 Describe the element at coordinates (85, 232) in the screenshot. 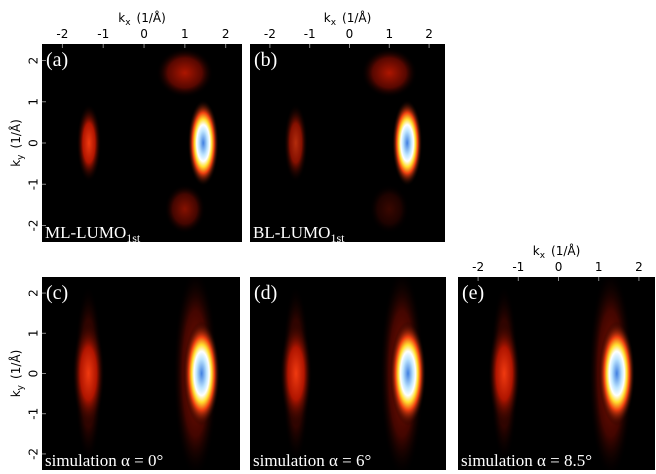

I see `caption-text: ML-LUMO` at that location.